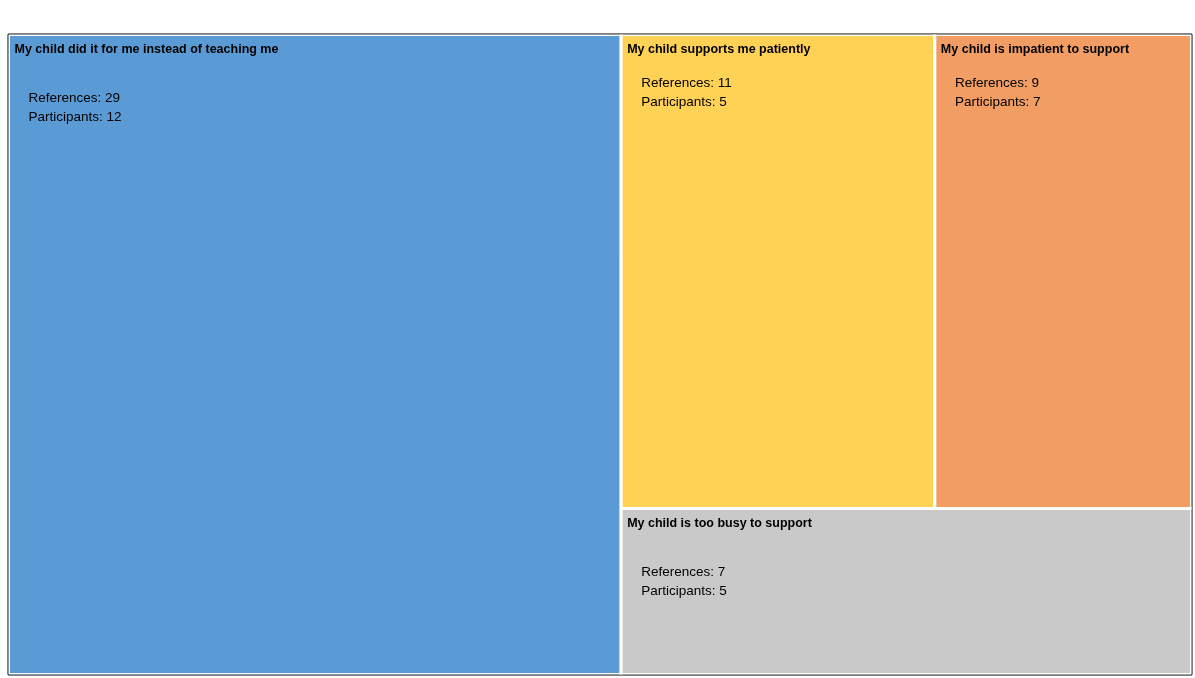 The image size is (1195, 678). Describe the element at coordinates (997, 101) in the screenshot. I see `text: Participants: 7` at that location.